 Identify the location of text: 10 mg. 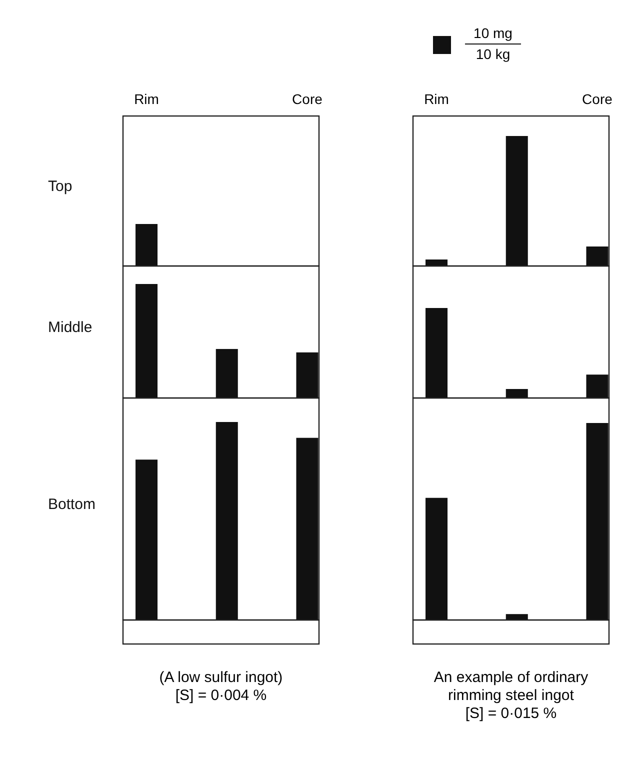
(493, 33).